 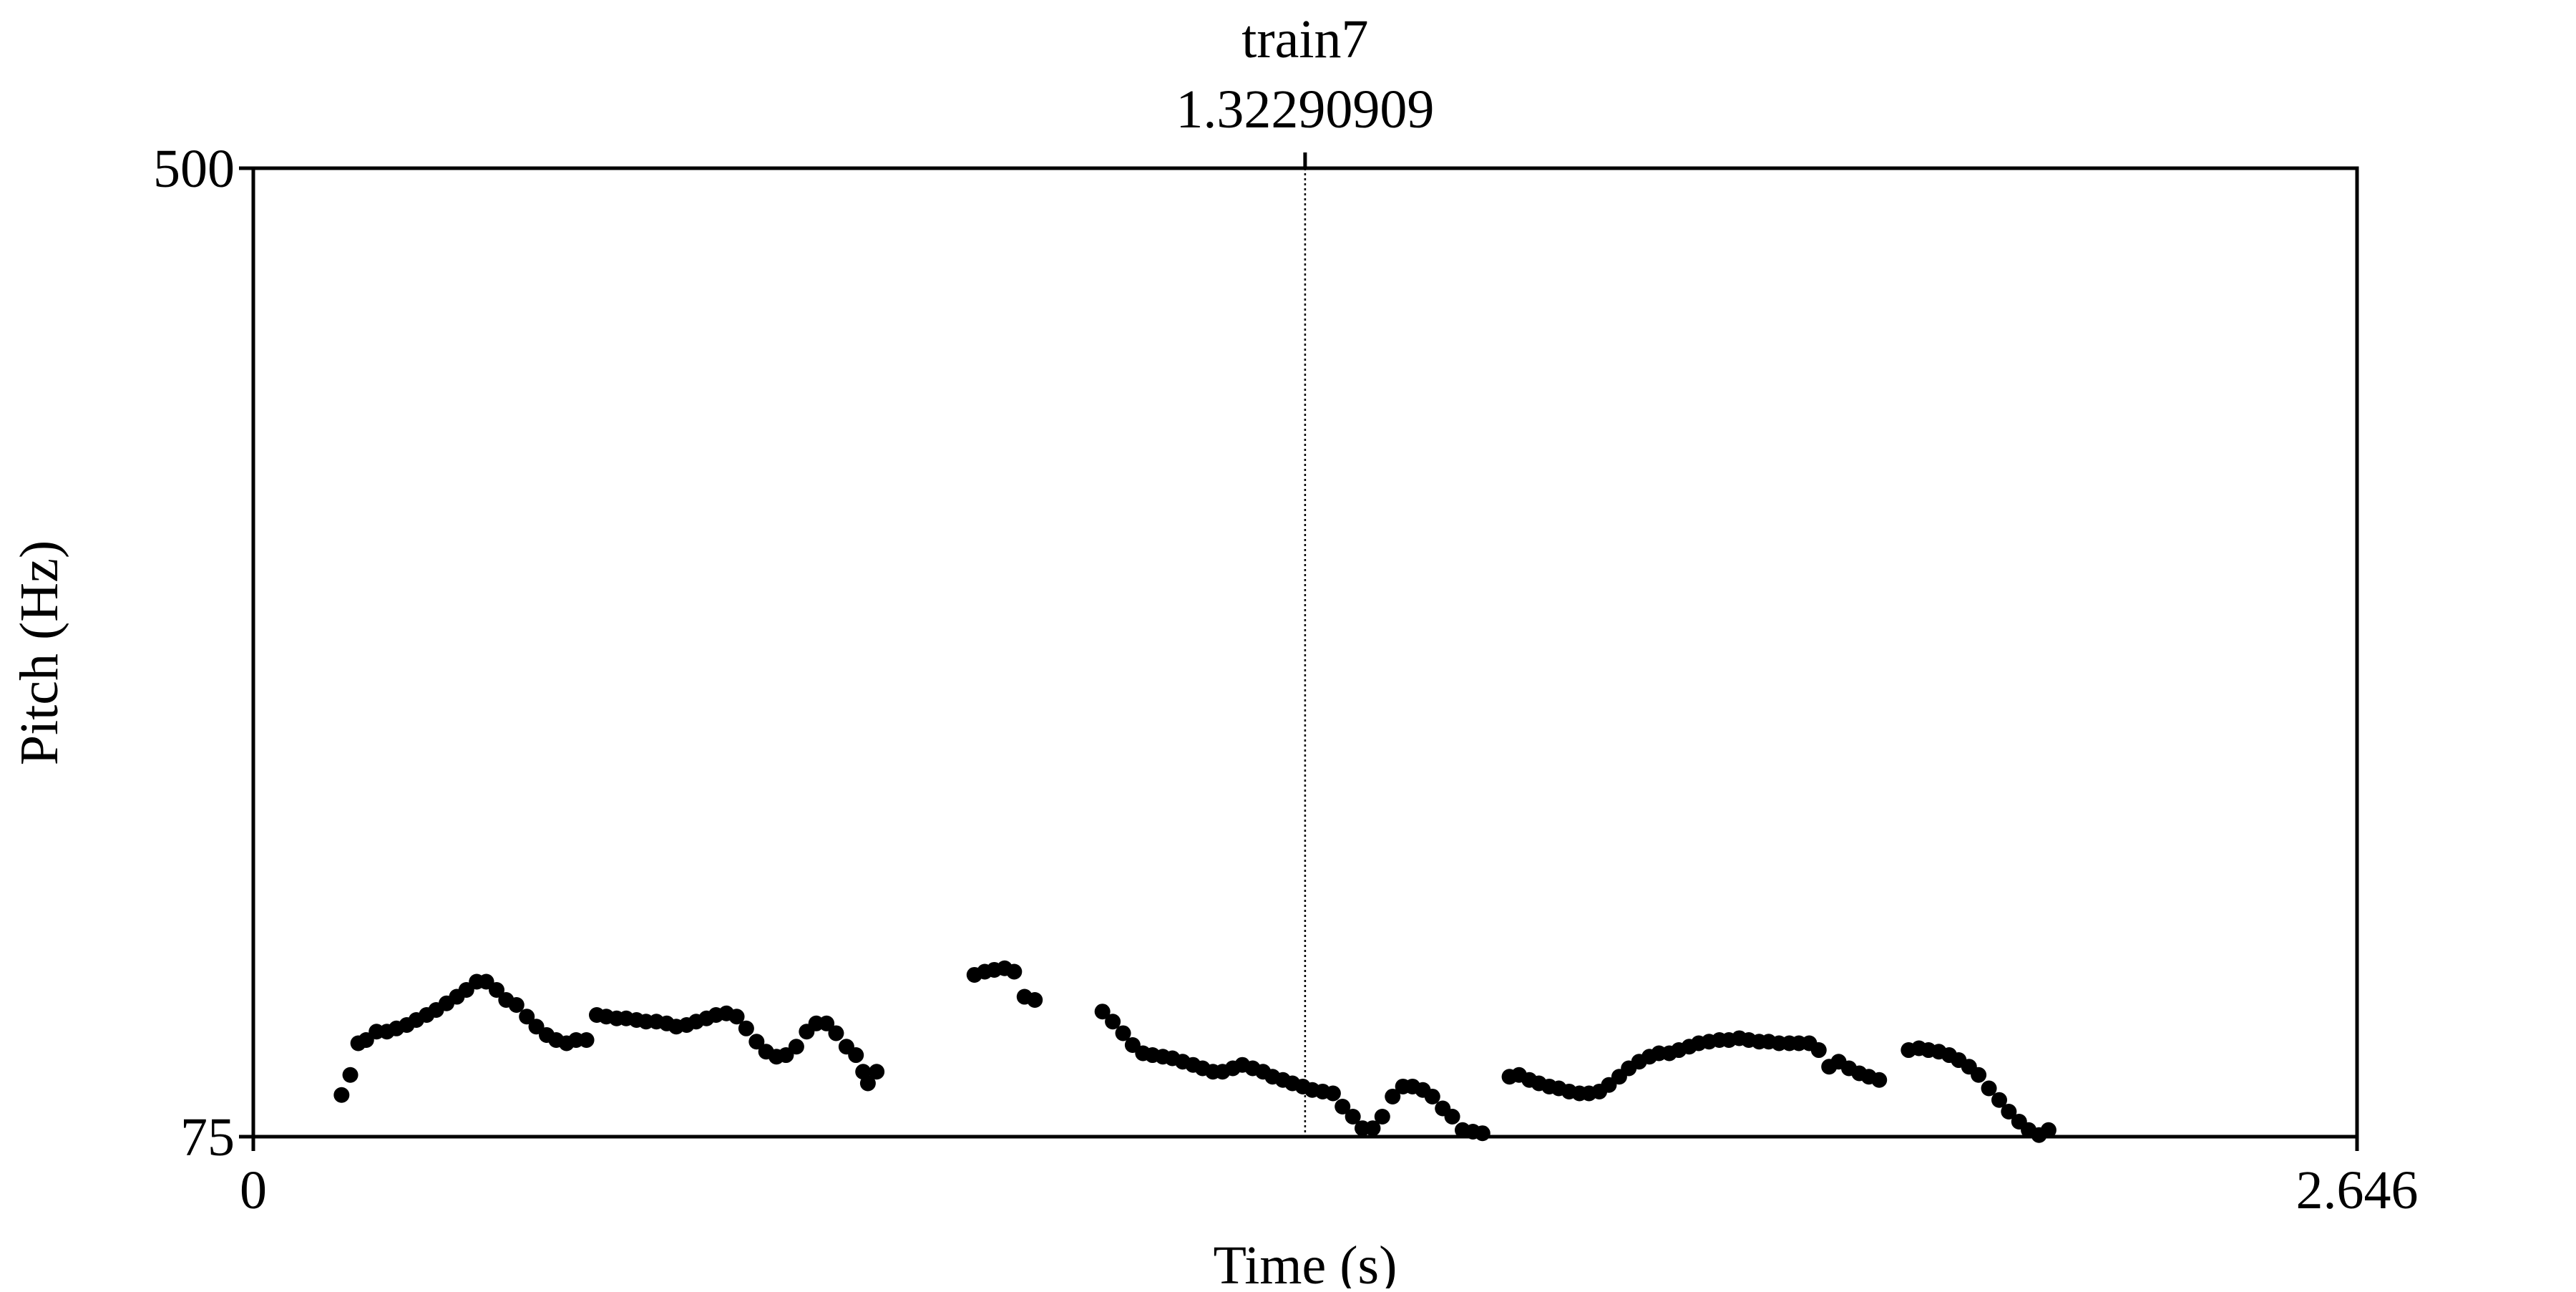 I want to click on y-axis-label: Pitch (Hz), so click(x=39, y=652).